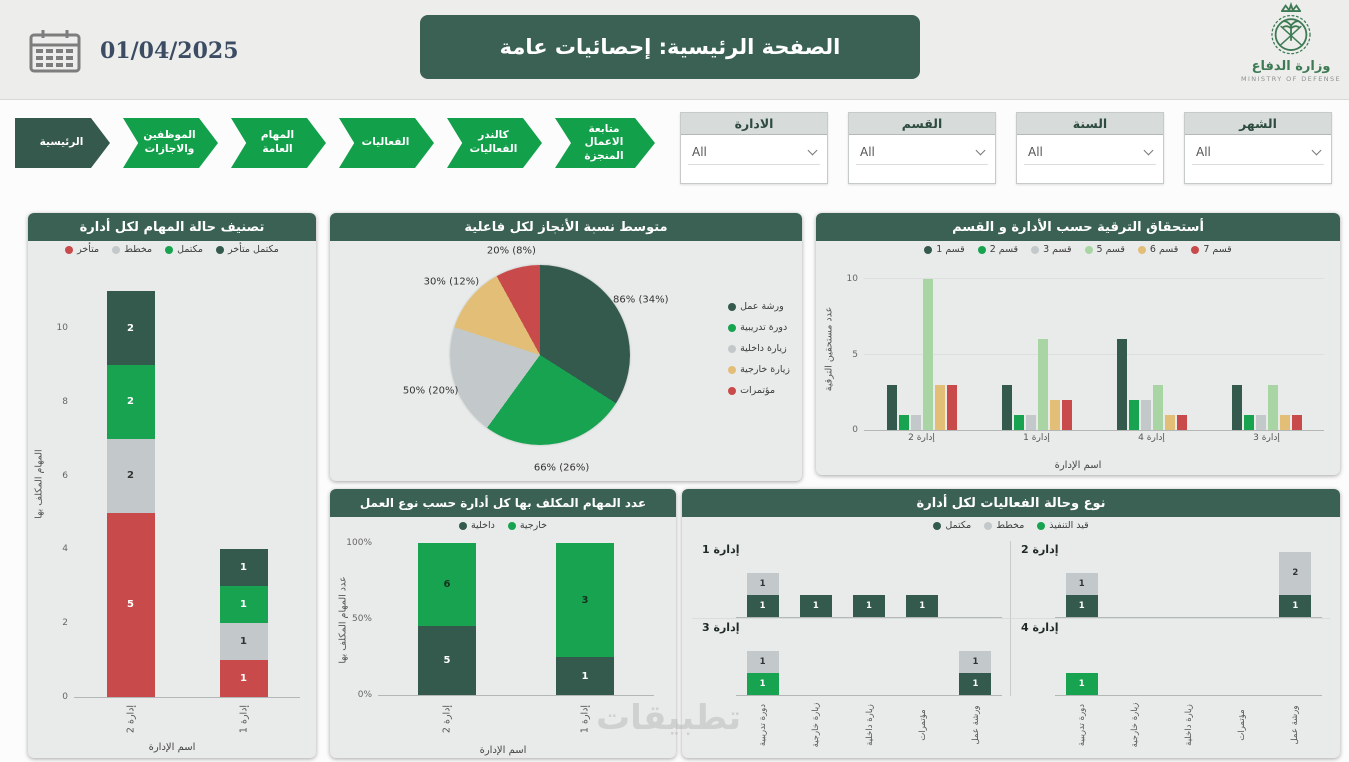 The height and width of the screenshot is (762, 1349). What do you see at coordinates (922, 581) in the screenshot?
I see `bar-مؤتمرات: 1` at bounding box center [922, 581].